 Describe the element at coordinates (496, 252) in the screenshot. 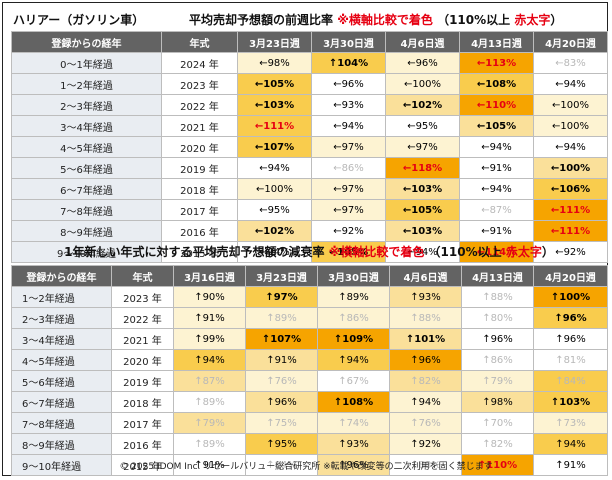

I see `ratio-cell: ←114%` at that location.